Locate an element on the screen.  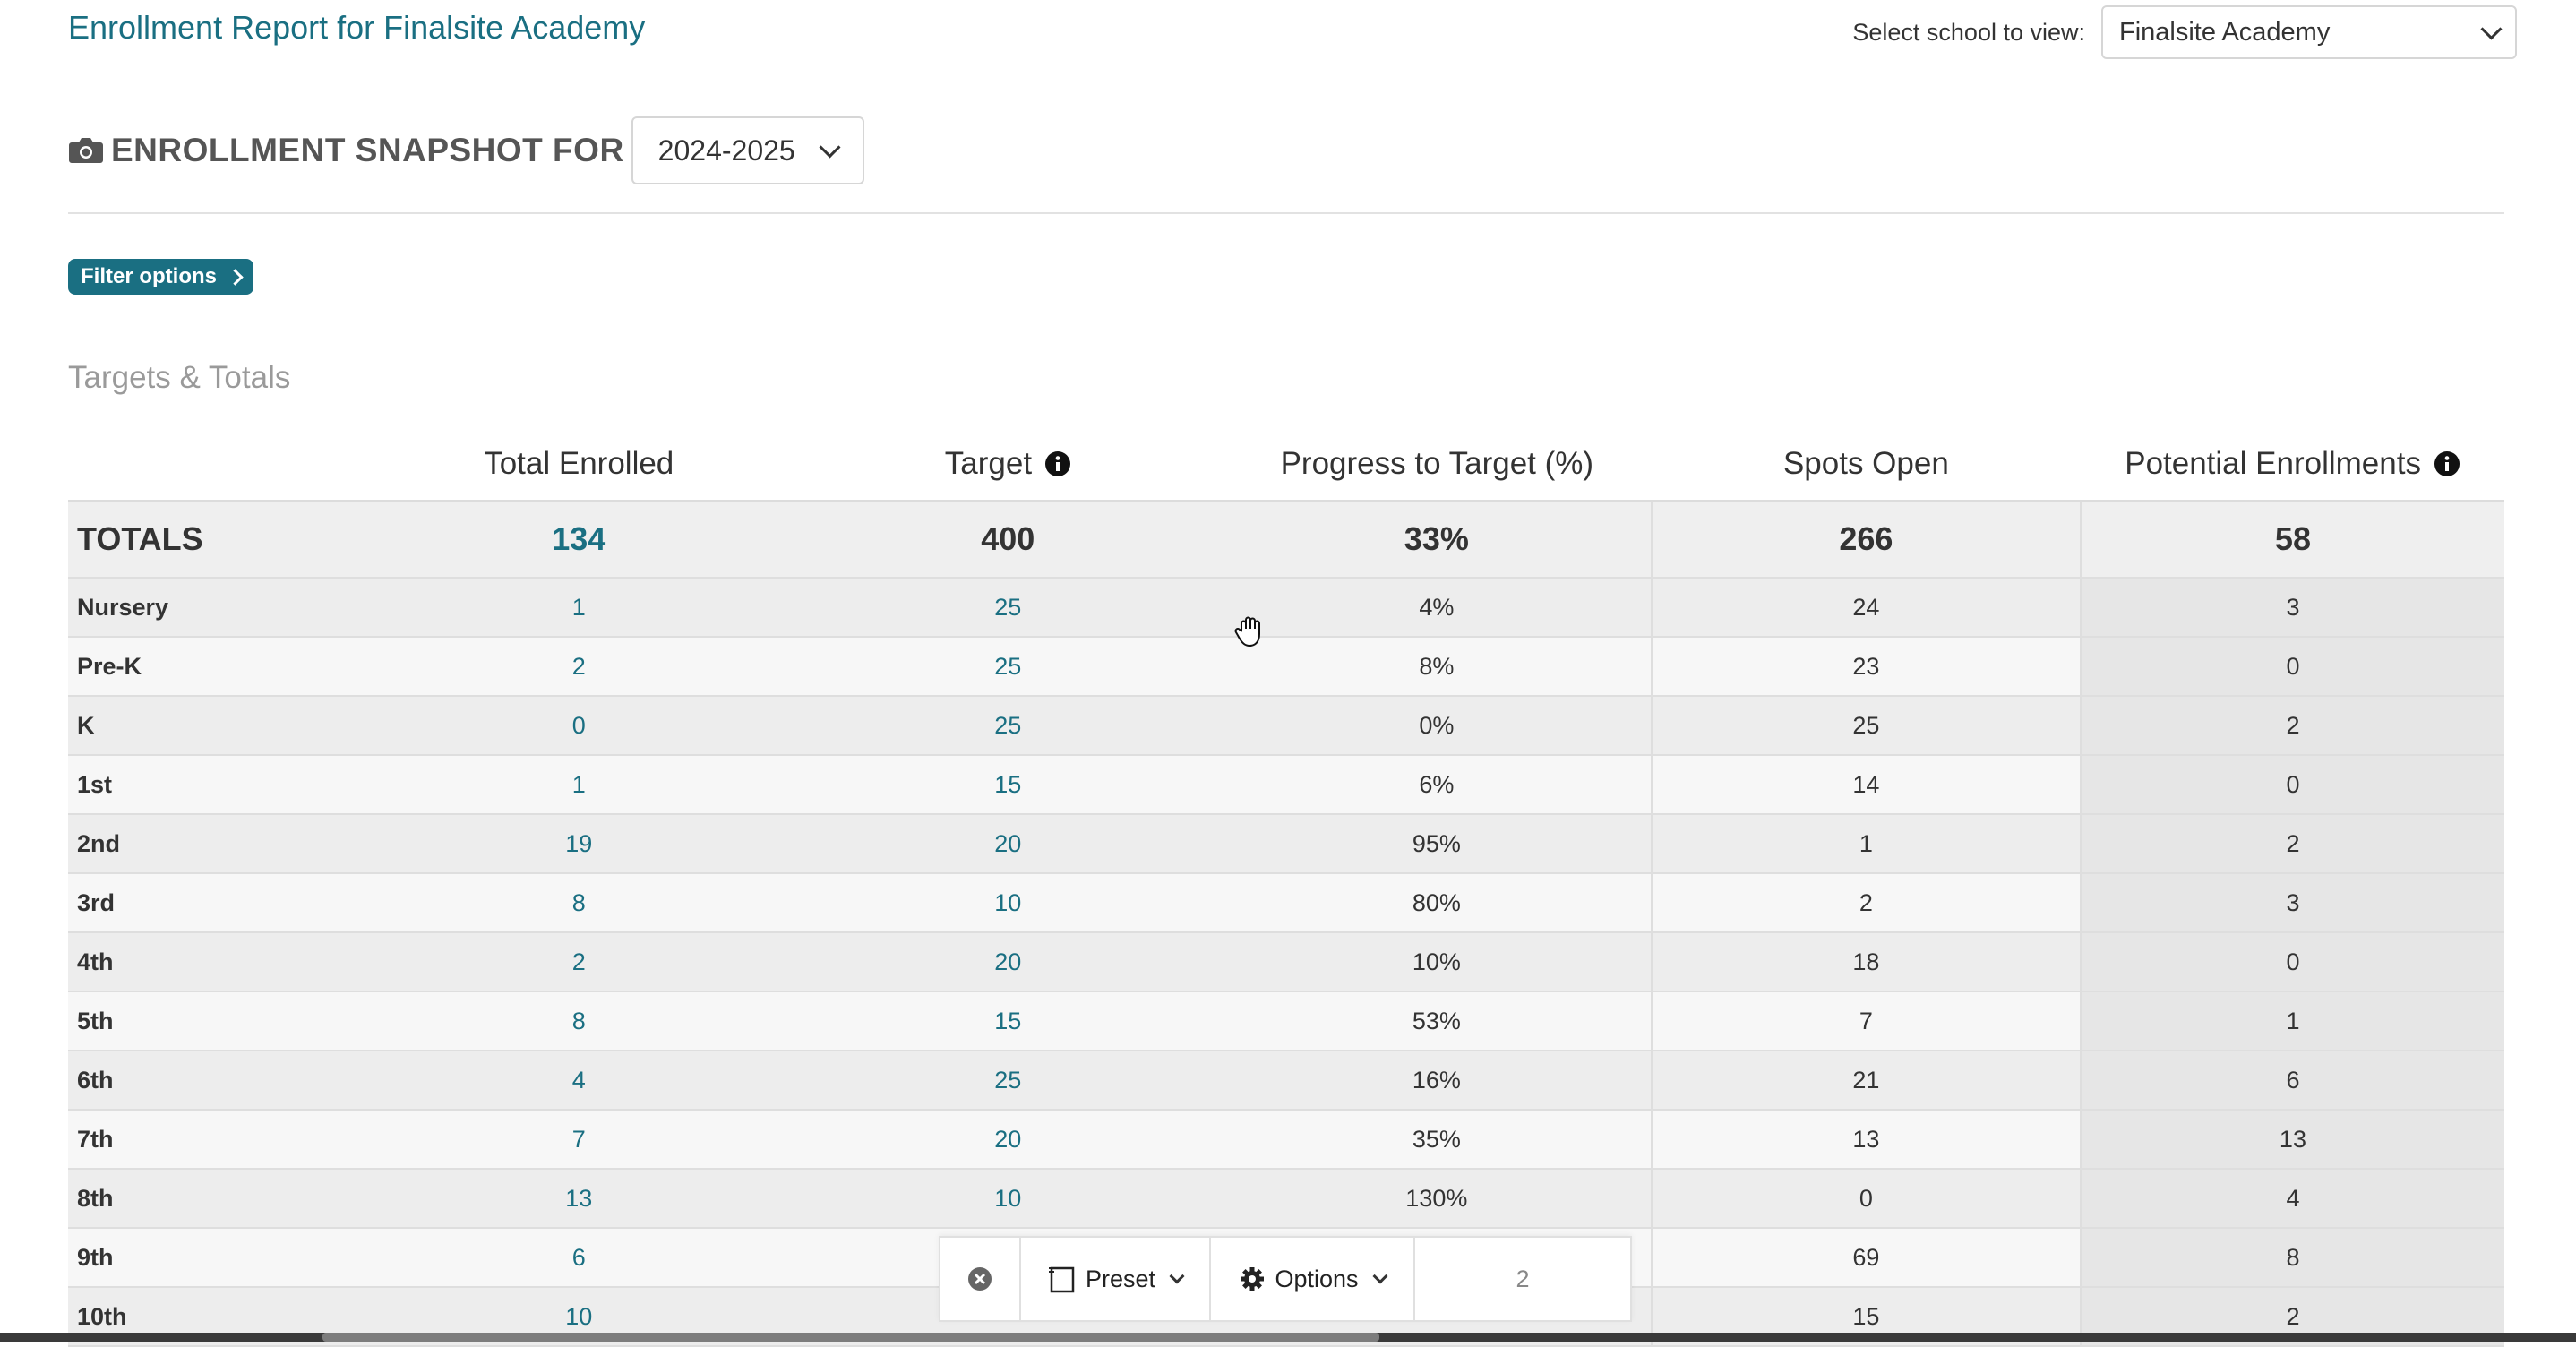
row-enrolled: 6 is located at coordinates (579, 1258).